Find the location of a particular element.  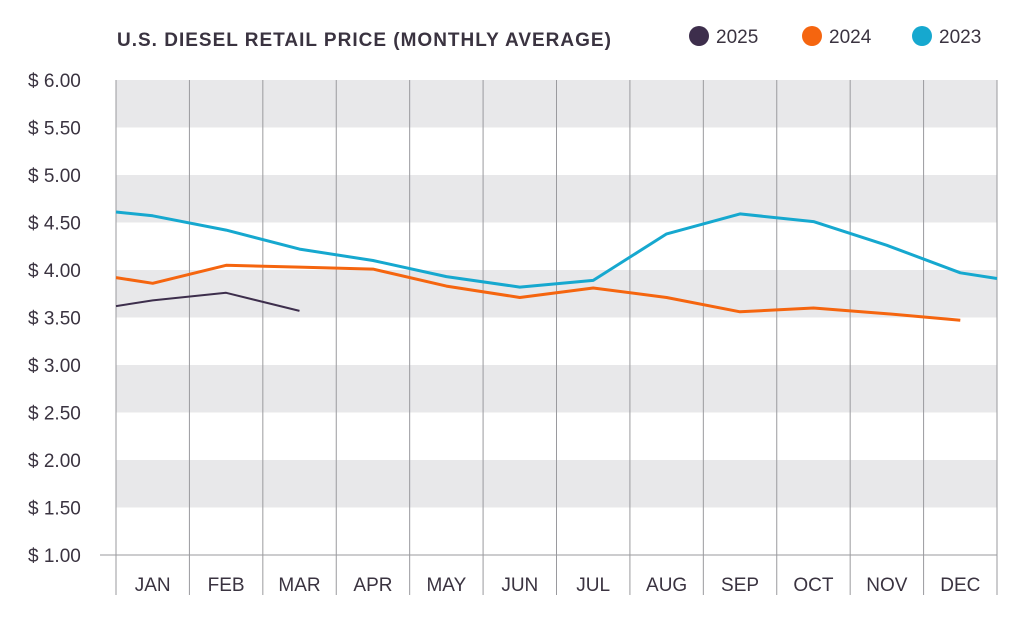

legend-marker-2023 is located at coordinates (922, 36).